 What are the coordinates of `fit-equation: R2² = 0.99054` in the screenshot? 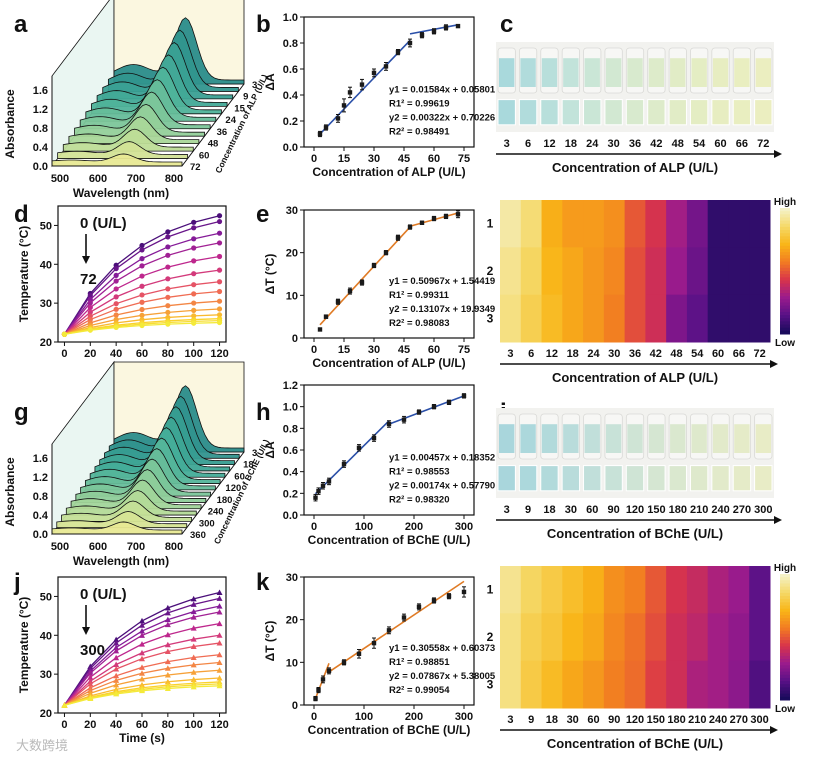 It's located at (419, 690).